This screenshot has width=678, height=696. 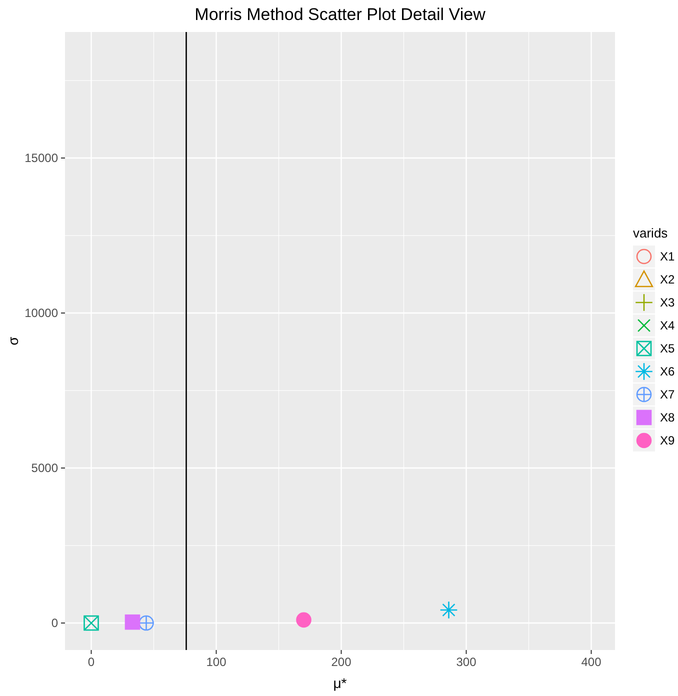 What do you see at coordinates (341, 662) in the screenshot?
I see `x-tick-label: 200` at bounding box center [341, 662].